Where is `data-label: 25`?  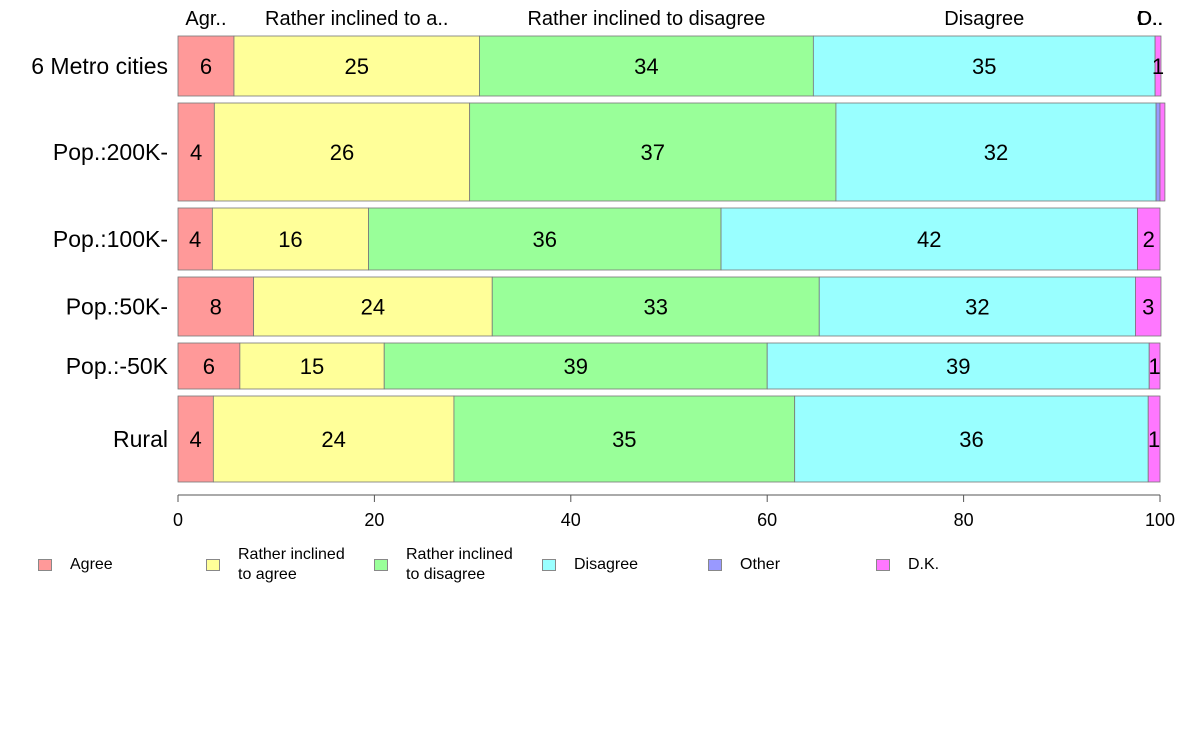 data-label: 25 is located at coordinates (356, 66).